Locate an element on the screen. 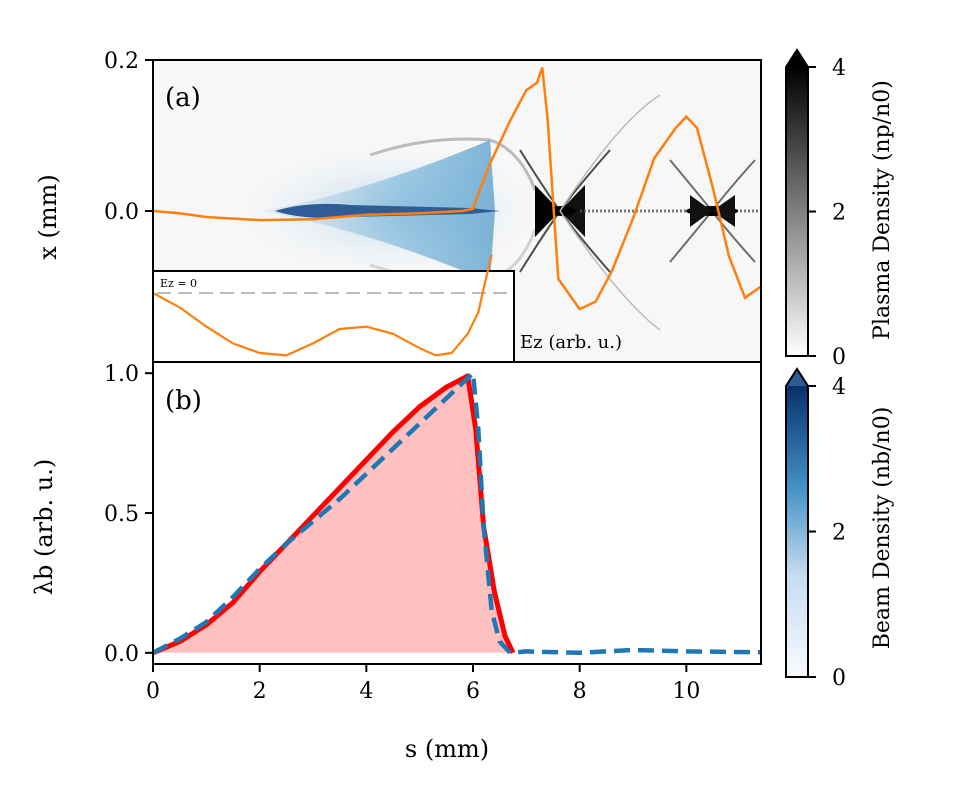 The image size is (953, 812). plasma-colorbar: 0 2 4 Plasma Density (np/n0) is located at coordinates (840, 209).